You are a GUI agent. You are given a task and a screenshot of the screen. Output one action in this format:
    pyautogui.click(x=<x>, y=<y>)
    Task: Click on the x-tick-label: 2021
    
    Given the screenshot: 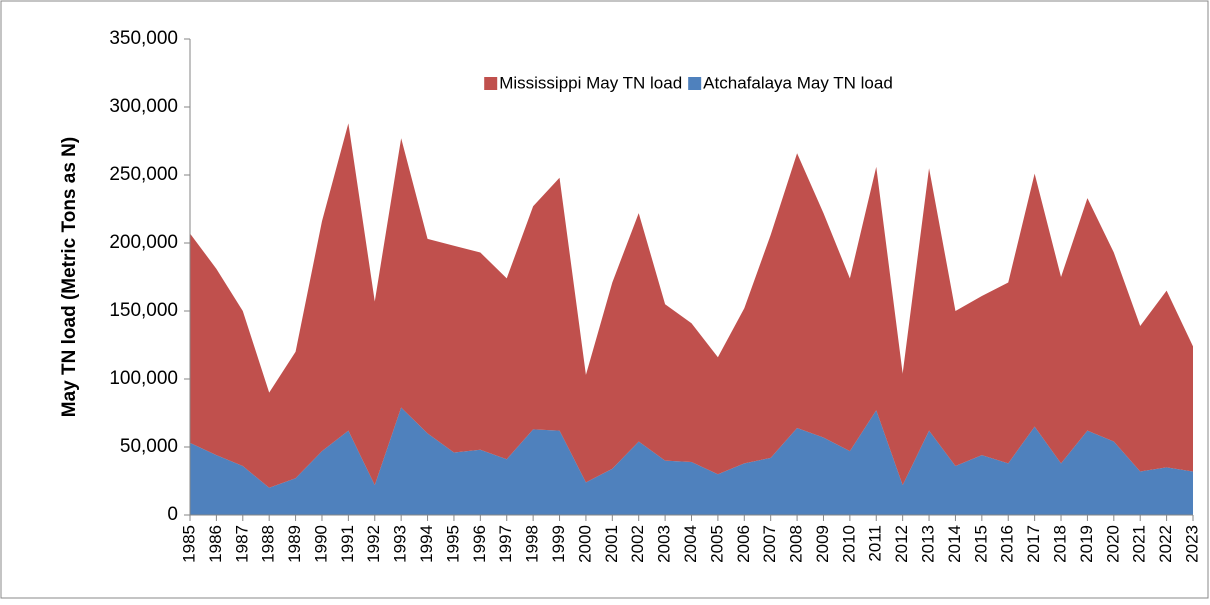 What is the action you would take?
    pyautogui.click(x=1139, y=544)
    